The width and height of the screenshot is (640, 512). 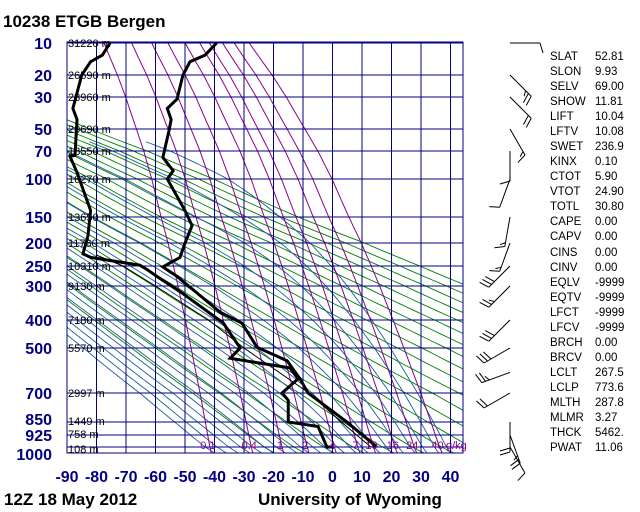 I want to click on pressure-tick-label: 50, so click(x=43, y=130).